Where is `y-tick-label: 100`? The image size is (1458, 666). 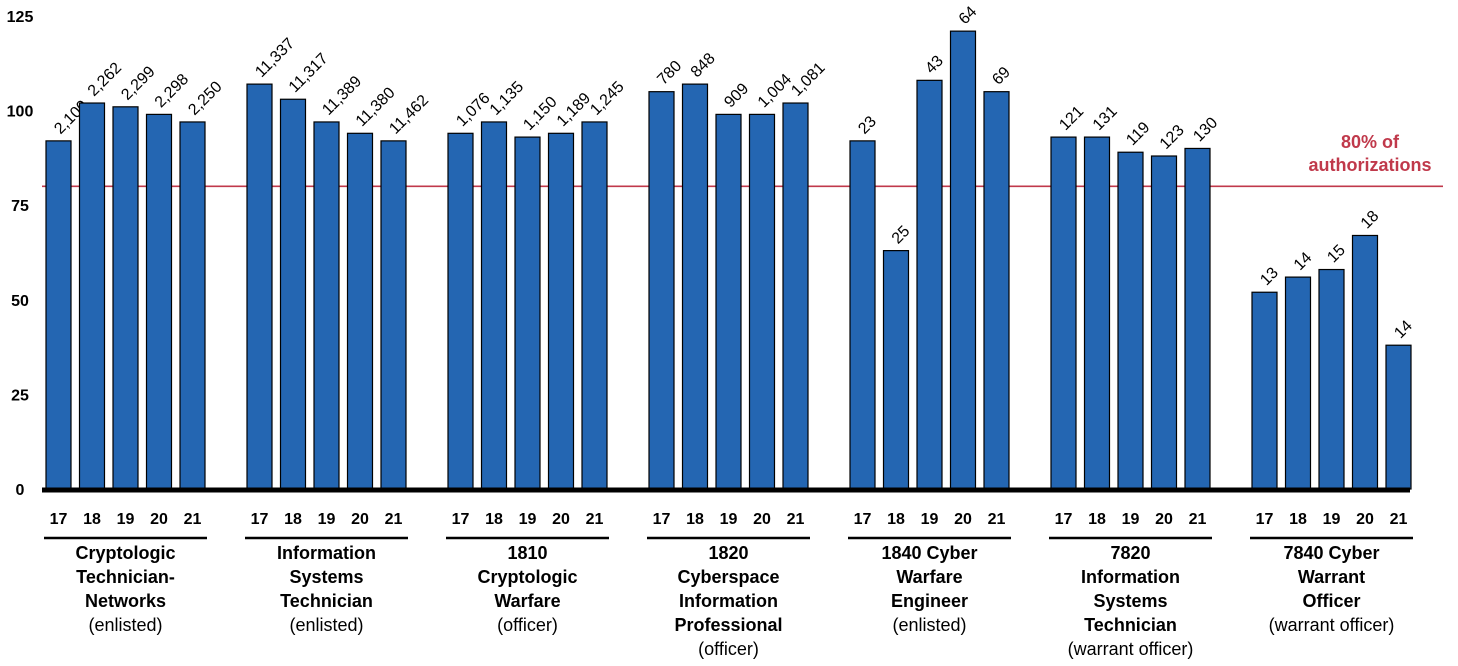 y-tick-label: 100 is located at coordinates (20, 112).